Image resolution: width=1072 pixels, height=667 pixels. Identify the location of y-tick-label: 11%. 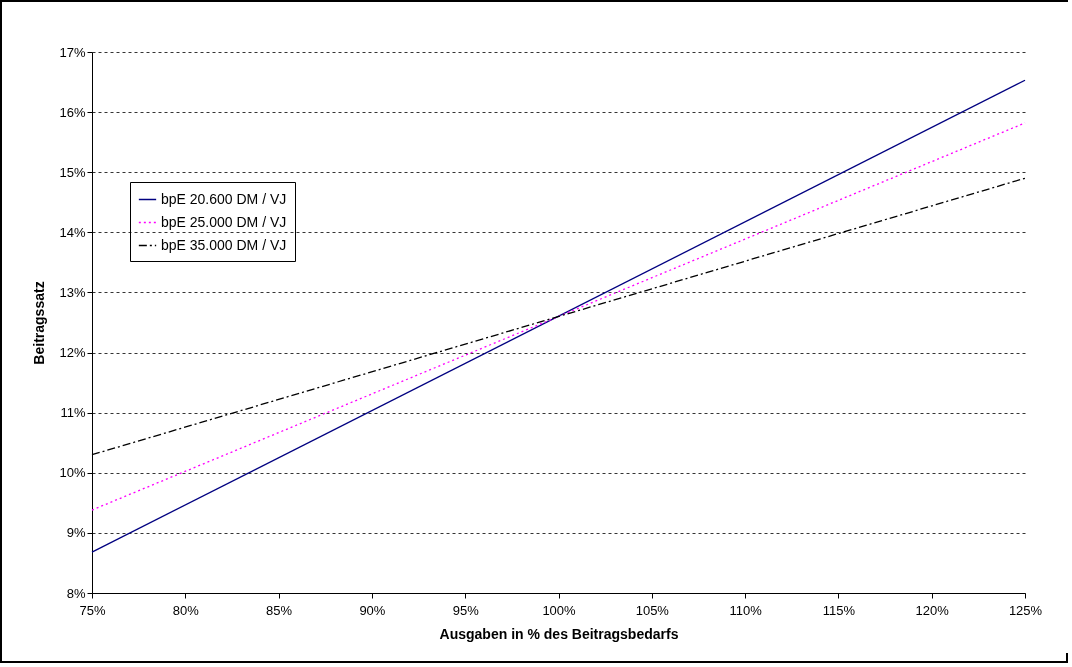
(73, 413).